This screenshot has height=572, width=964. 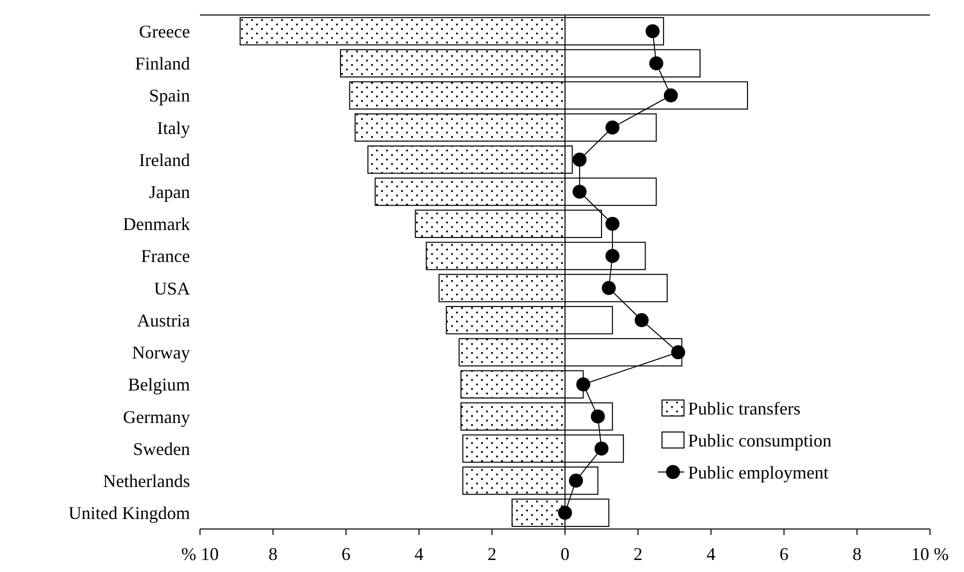 What do you see at coordinates (161, 352) in the screenshot?
I see `y-tick-label: Norway` at bounding box center [161, 352].